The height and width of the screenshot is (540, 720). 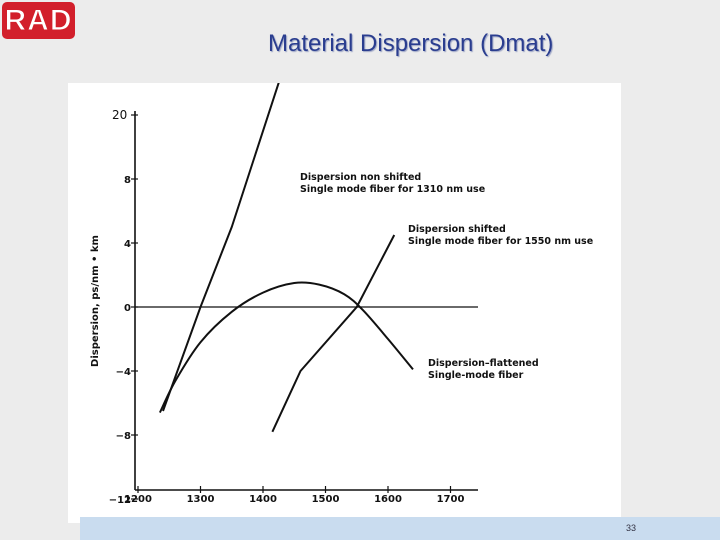 What do you see at coordinates (123, 436) in the screenshot?
I see `y-tick-label: −8` at bounding box center [123, 436].